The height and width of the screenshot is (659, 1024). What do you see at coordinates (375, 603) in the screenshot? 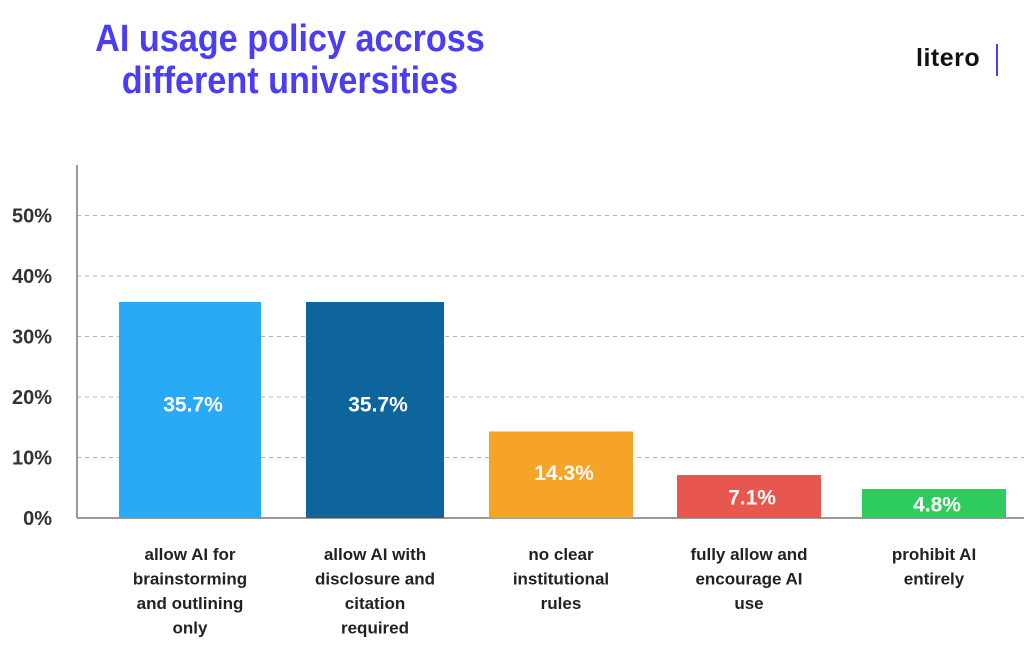
I see `x-category-label-line: citation` at bounding box center [375, 603].